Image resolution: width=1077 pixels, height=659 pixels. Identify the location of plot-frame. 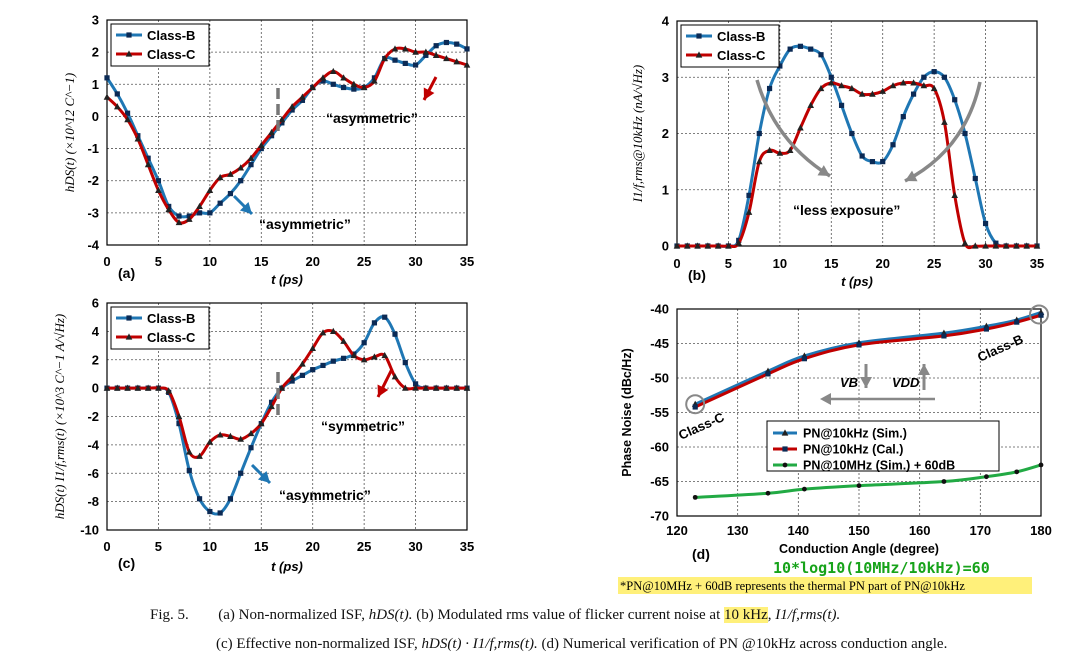
(287, 132).